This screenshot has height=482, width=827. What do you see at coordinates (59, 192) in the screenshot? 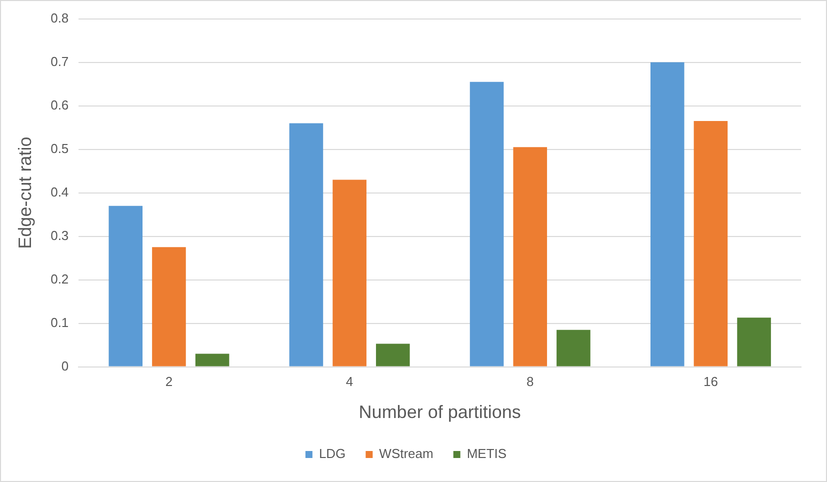
I see `y-tick-label: 0.4` at bounding box center [59, 192].